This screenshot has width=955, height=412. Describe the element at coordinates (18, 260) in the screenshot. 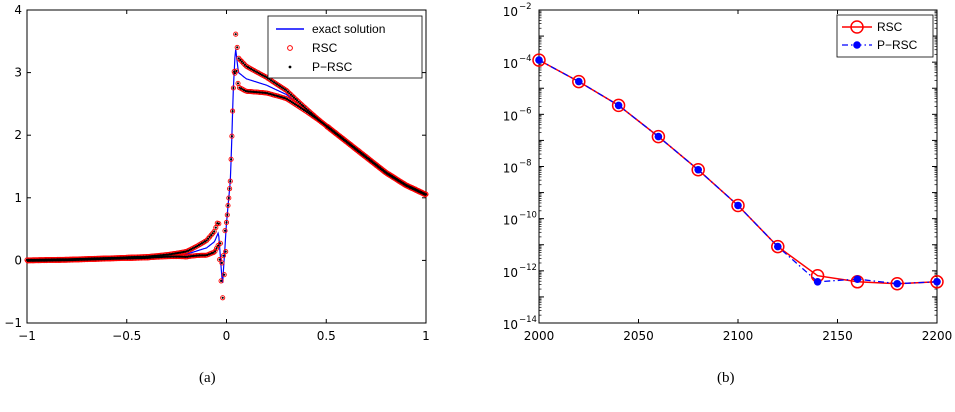

I see `y-tick-label: 0` at that location.